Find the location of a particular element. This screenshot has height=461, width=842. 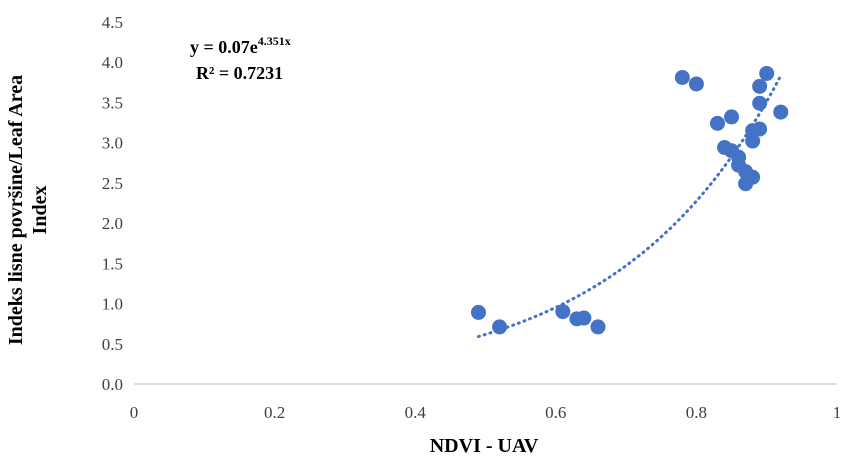

y-tick-label: 1.0 is located at coordinates (112, 304).